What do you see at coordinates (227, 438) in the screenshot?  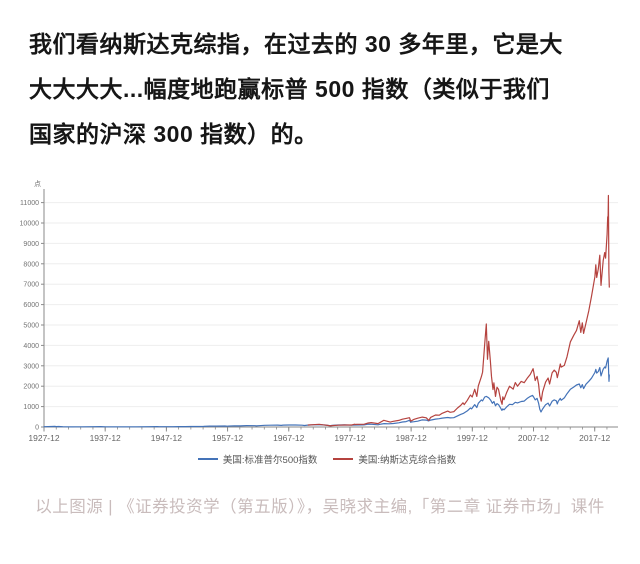 I see `svg-text: 1957-12` at bounding box center [227, 438].